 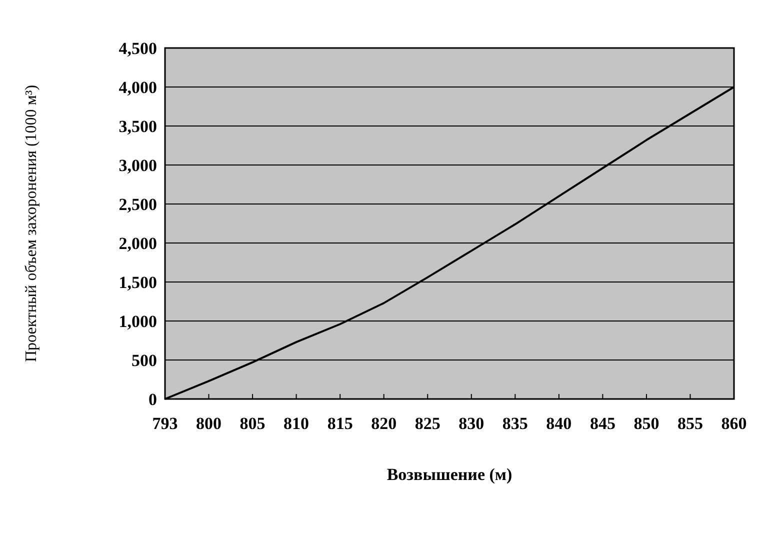 What do you see at coordinates (515, 423) in the screenshot?
I see `x-tick-label: 835` at bounding box center [515, 423].